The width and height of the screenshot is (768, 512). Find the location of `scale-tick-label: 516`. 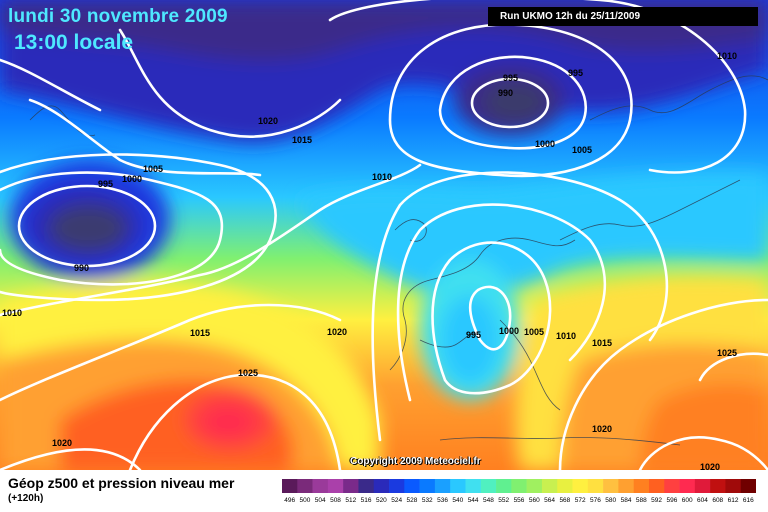

scale-tick-label: 516 is located at coordinates (366, 500).